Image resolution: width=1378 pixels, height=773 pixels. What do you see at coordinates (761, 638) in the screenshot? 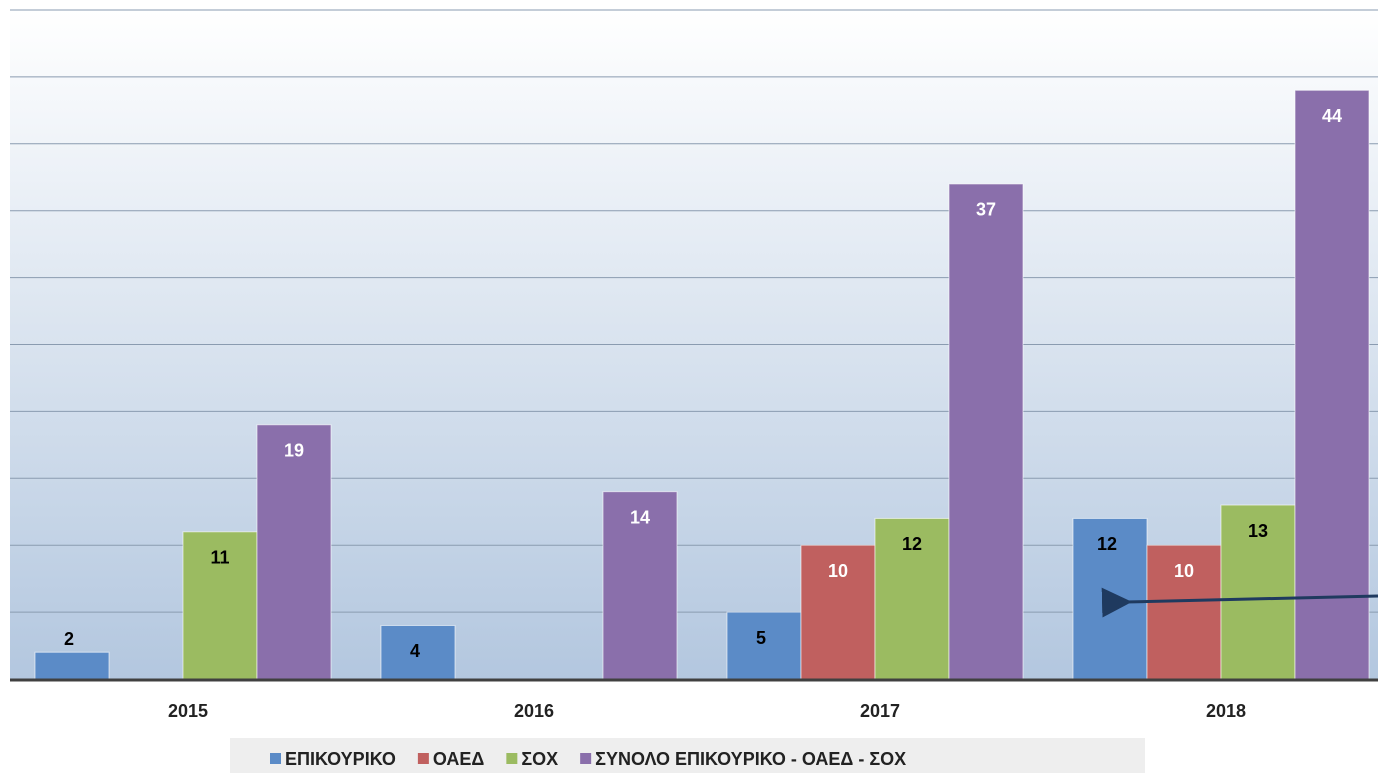
I see `data-label: 5` at bounding box center [761, 638].